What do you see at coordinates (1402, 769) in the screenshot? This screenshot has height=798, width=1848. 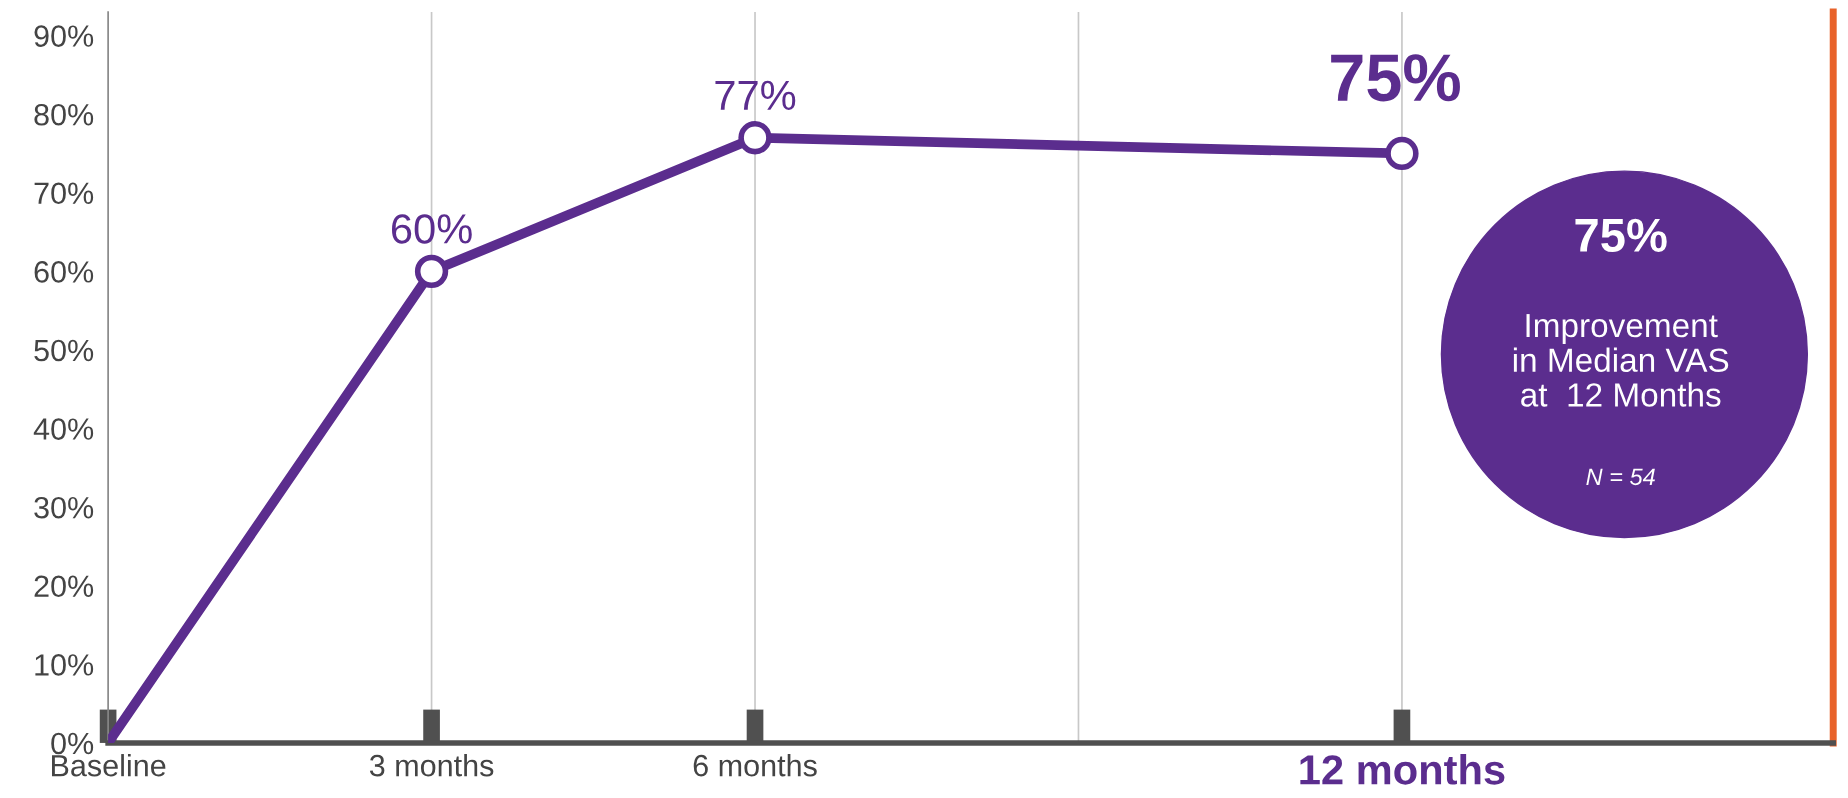 I see `x-tick-label: 12 months` at bounding box center [1402, 769].